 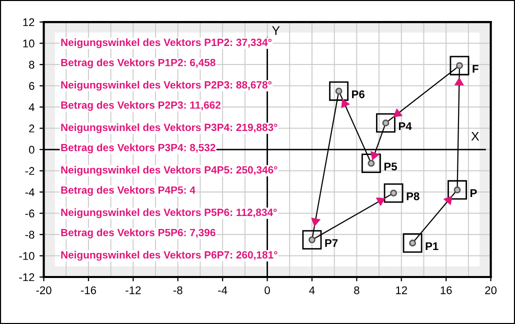 I want to click on annotation: Betrag des Vektors P4P5: 4, so click(x=128, y=191).